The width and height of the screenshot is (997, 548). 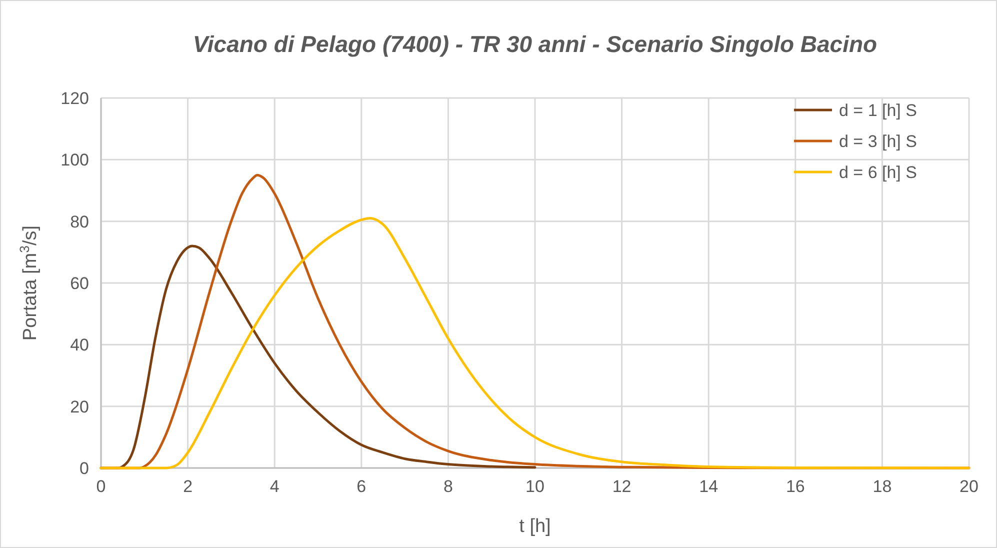 What do you see at coordinates (882, 486) in the screenshot?
I see `x-tick-label: 18` at bounding box center [882, 486].